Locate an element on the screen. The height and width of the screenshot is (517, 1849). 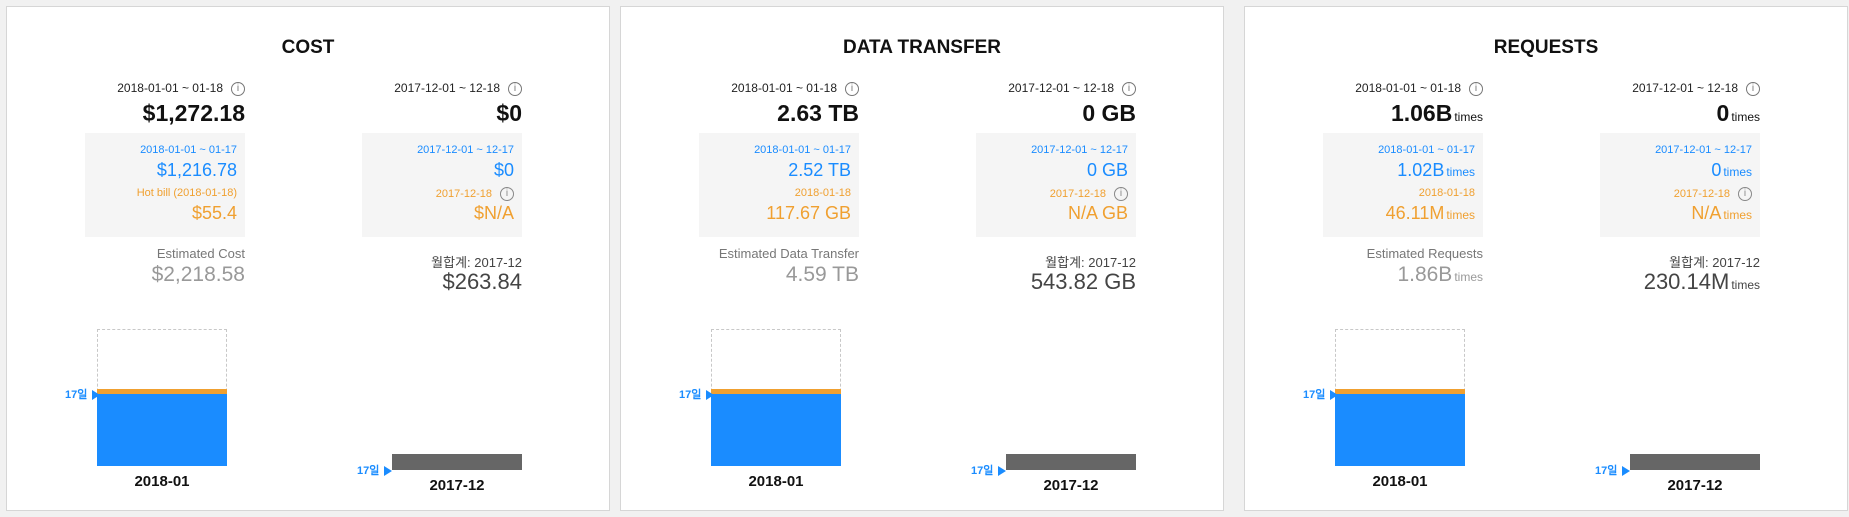
estimated-label: Estimated Cost is located at coordinates (200, 253).